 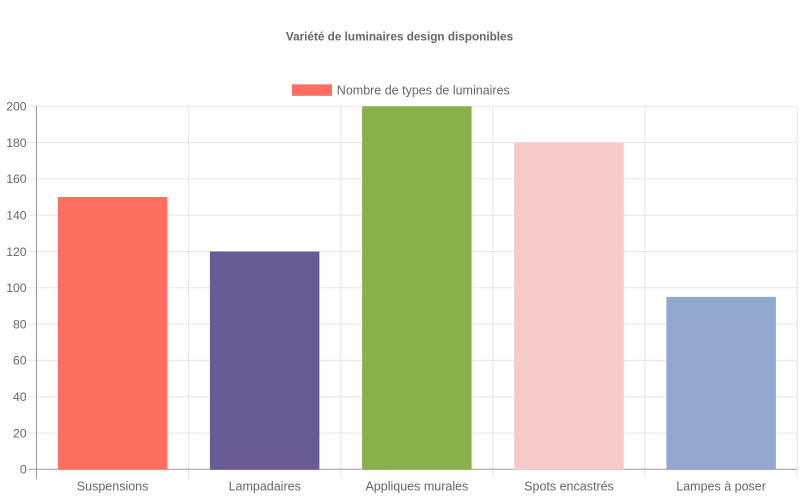 I want to click on svg-text: Spots encastrés, so click(x=569, y=486).